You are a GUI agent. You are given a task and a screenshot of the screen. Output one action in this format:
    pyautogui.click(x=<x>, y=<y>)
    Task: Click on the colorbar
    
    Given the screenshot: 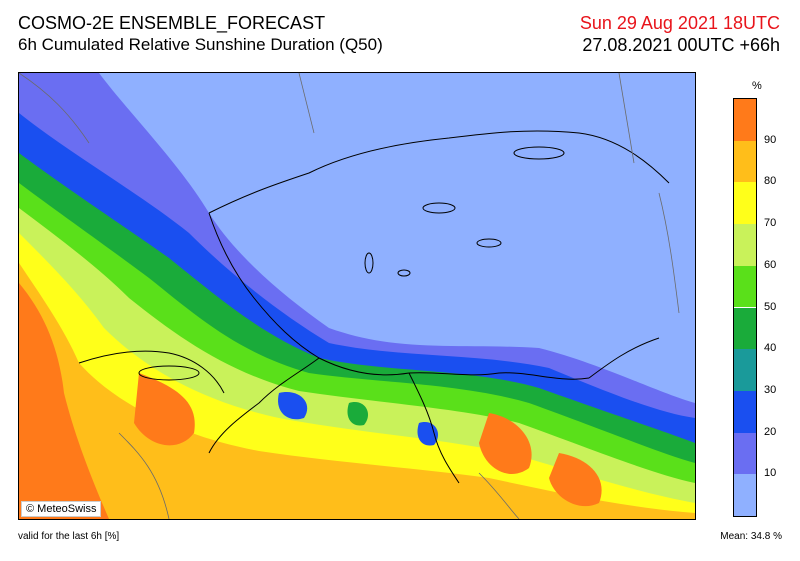 What is the action you would take?
    pyautogui.click(x=745, y=307)
    